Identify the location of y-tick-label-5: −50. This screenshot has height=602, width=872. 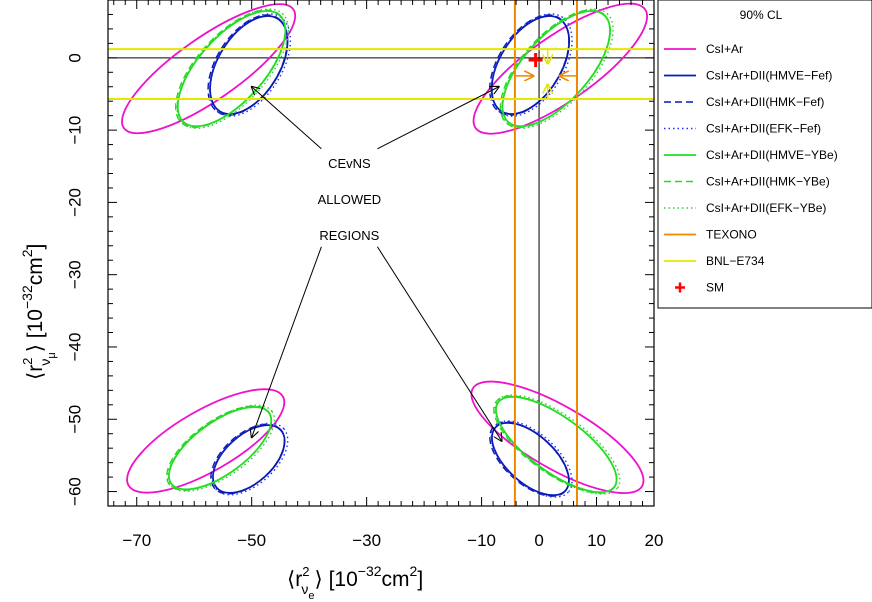
(74, 419).